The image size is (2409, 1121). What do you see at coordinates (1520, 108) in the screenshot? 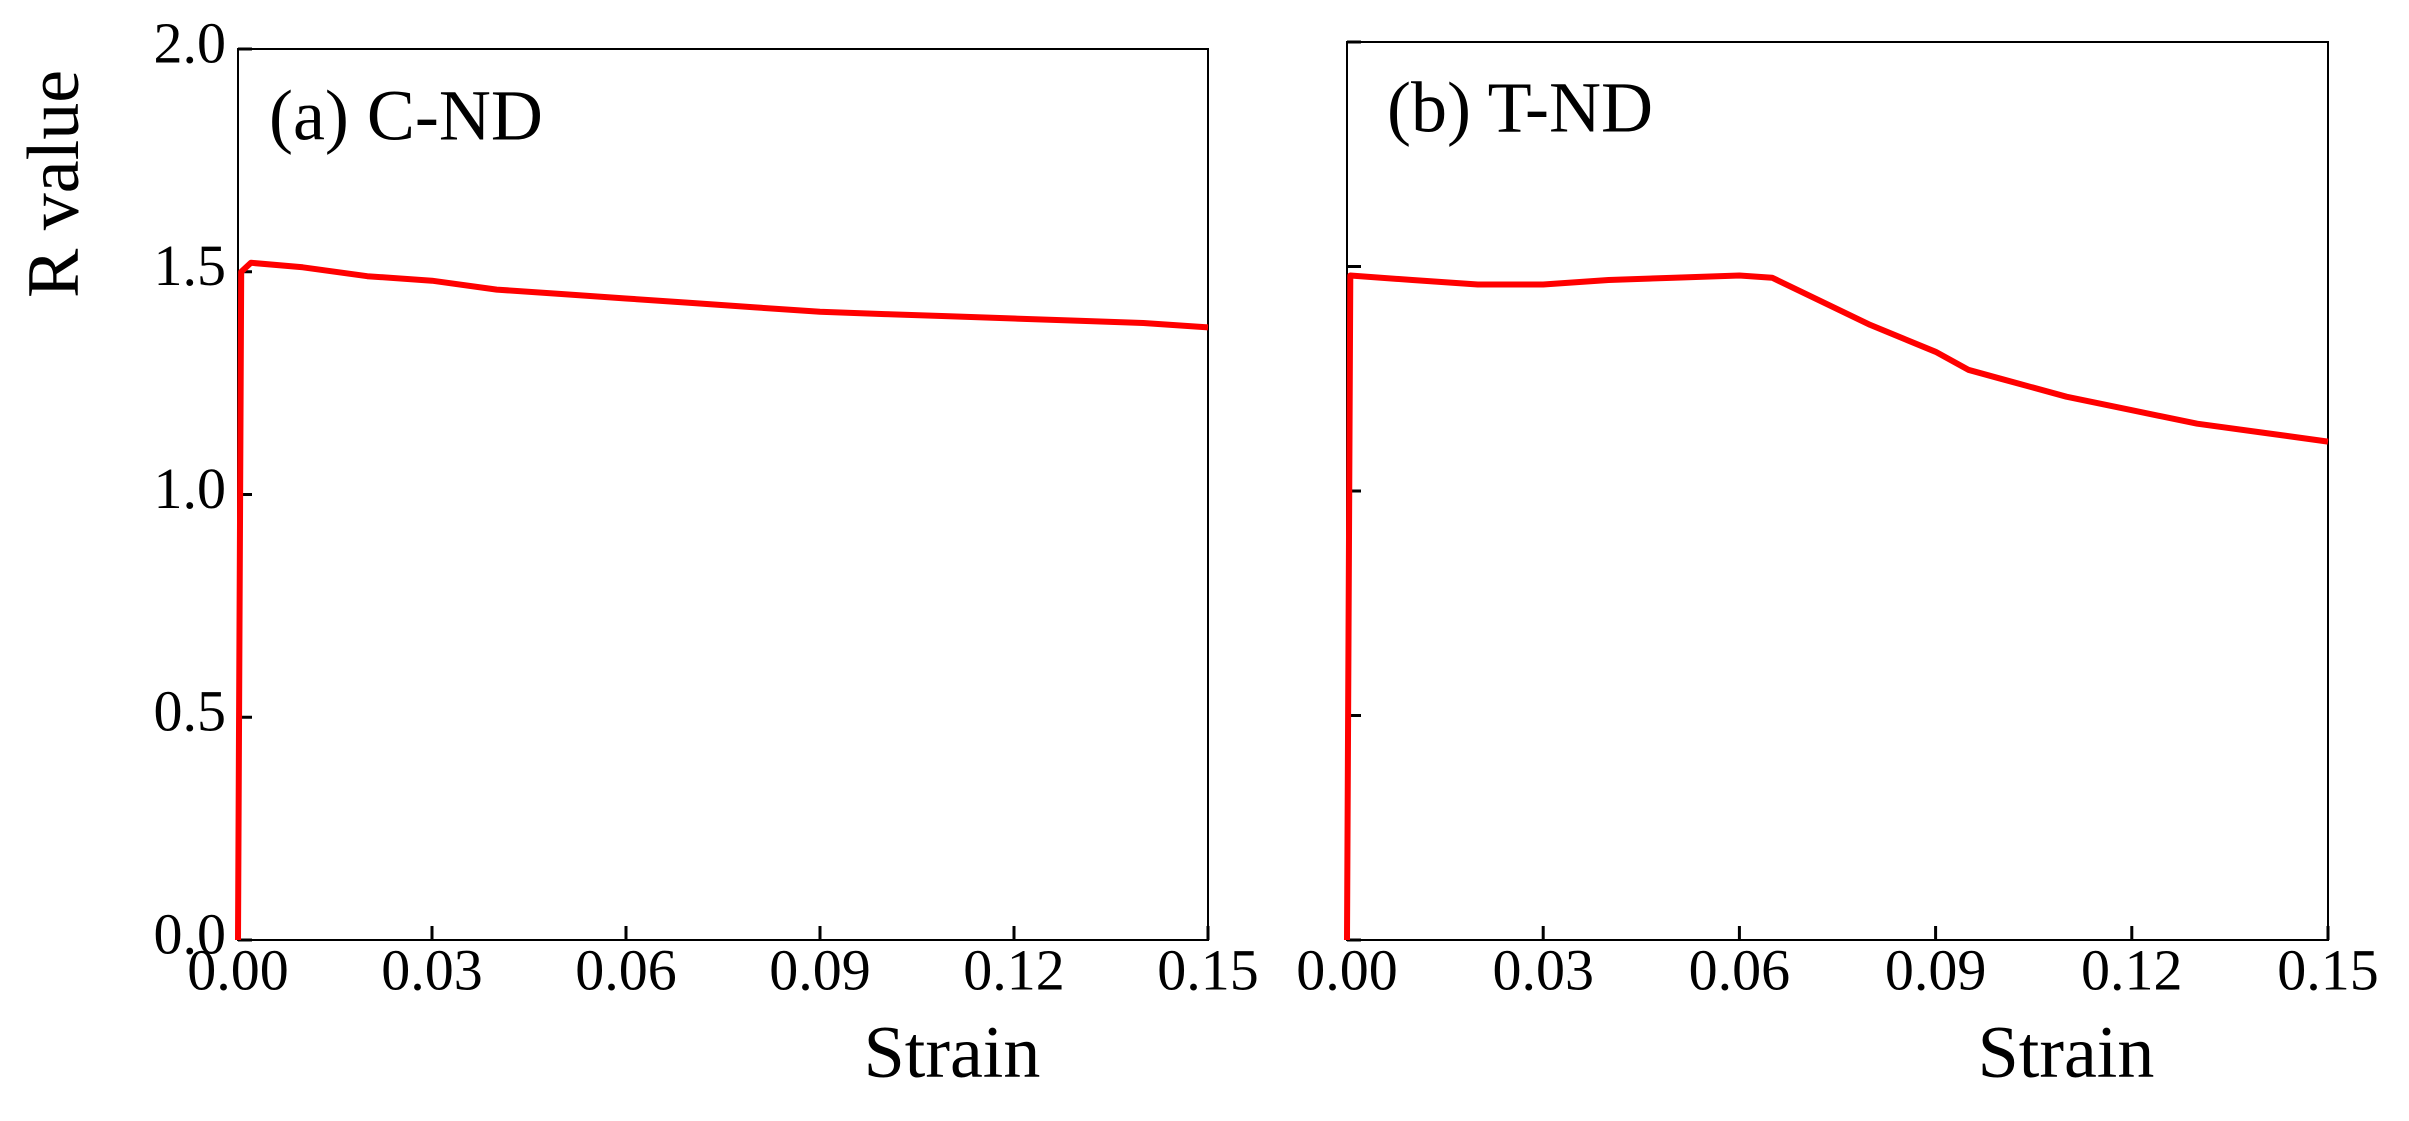
I see `panel-title: (b) T-ND` at bounding box center [1520, 108].